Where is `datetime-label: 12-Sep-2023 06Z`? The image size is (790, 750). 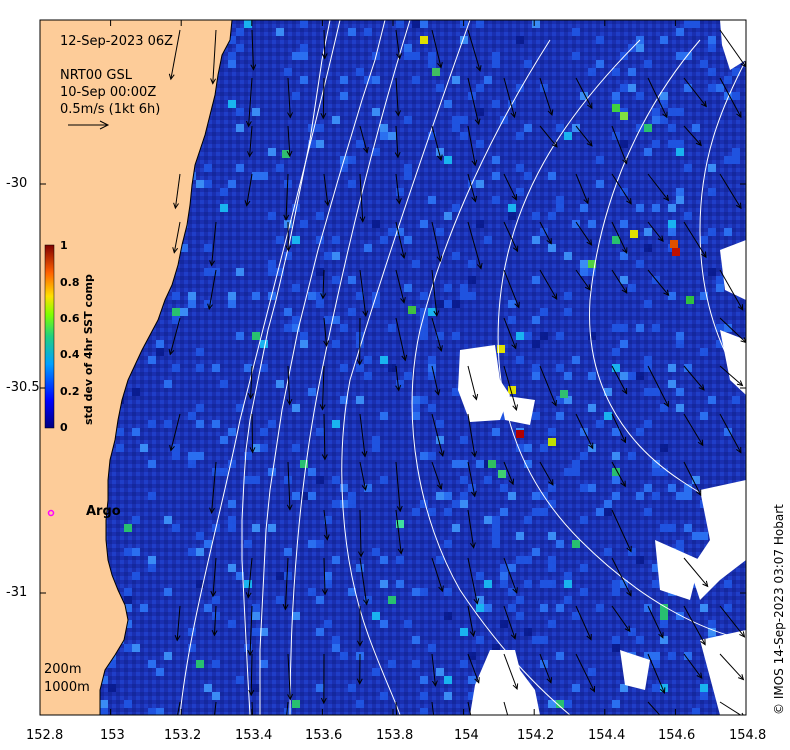 datetime-label: 12-Sep-2023 06Z is located at coordinates (117, 41).